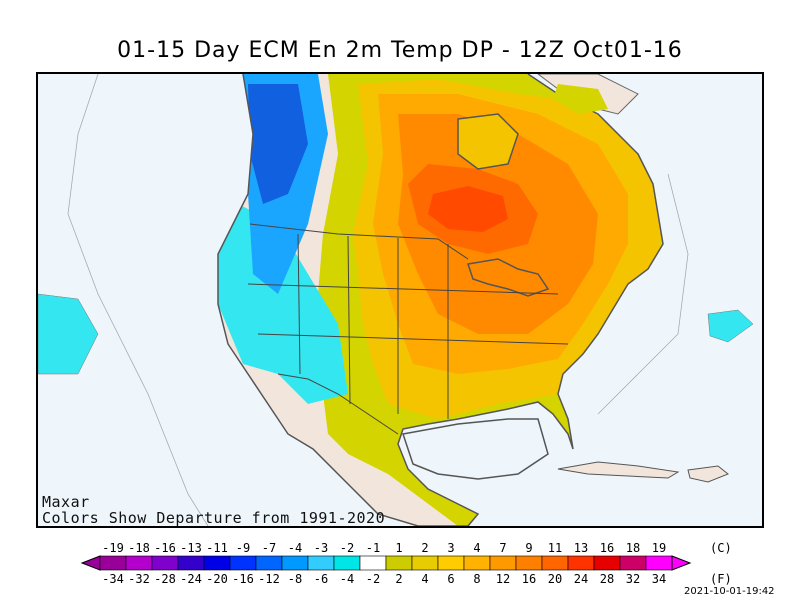 This screenshot has height=600, width=800. What do you see at coordinates (347, 579) in the screenshot?
I see `legend-label-fahrenheit: -4` at bounding box center [347, 579].